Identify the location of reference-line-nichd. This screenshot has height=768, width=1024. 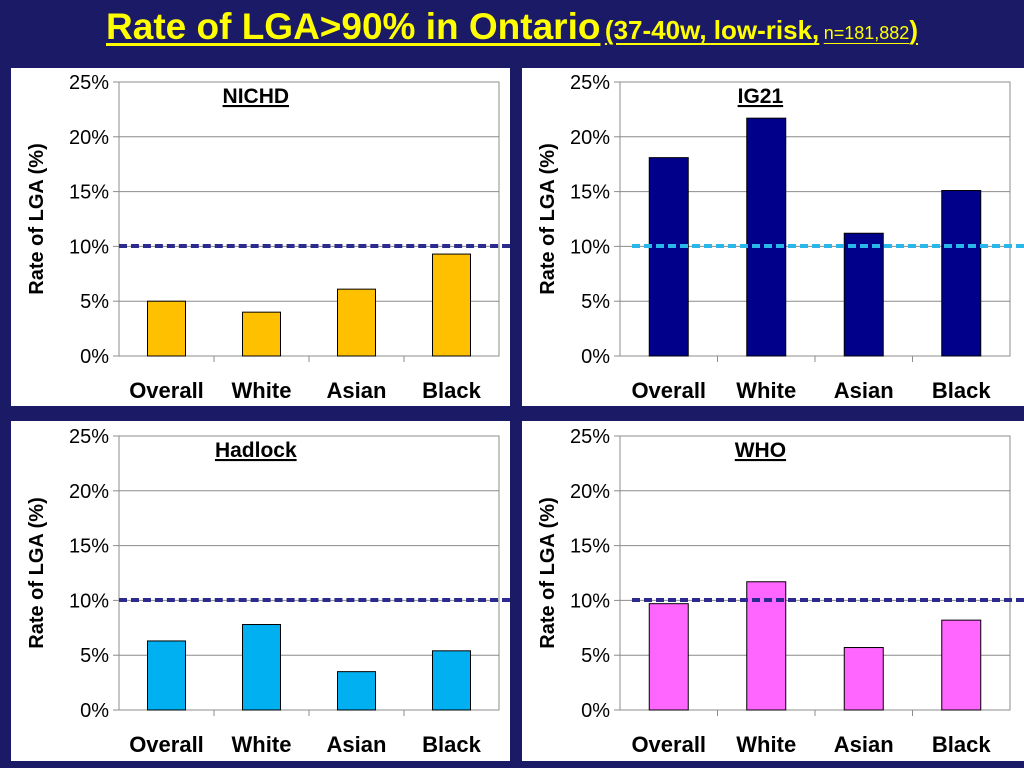
(314, 246).